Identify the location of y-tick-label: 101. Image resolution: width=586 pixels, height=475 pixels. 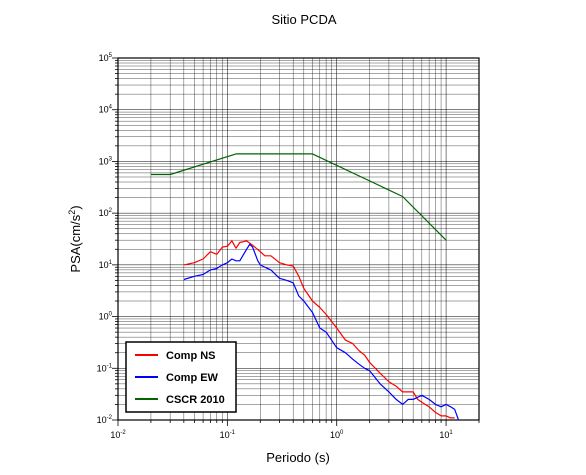
(106, 265).